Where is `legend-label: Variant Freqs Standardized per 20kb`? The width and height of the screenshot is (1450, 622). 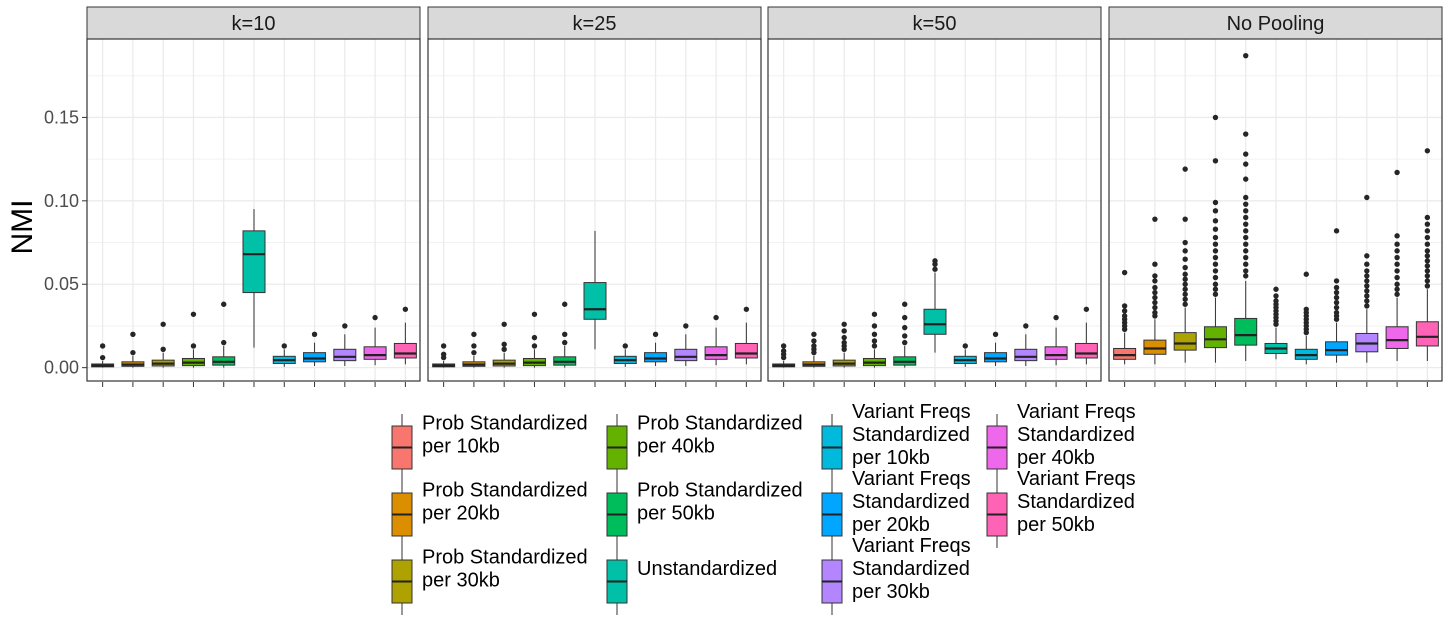
legend-label: Variant Freqs Standardized per 20kb is located at coordinates (911, 502).